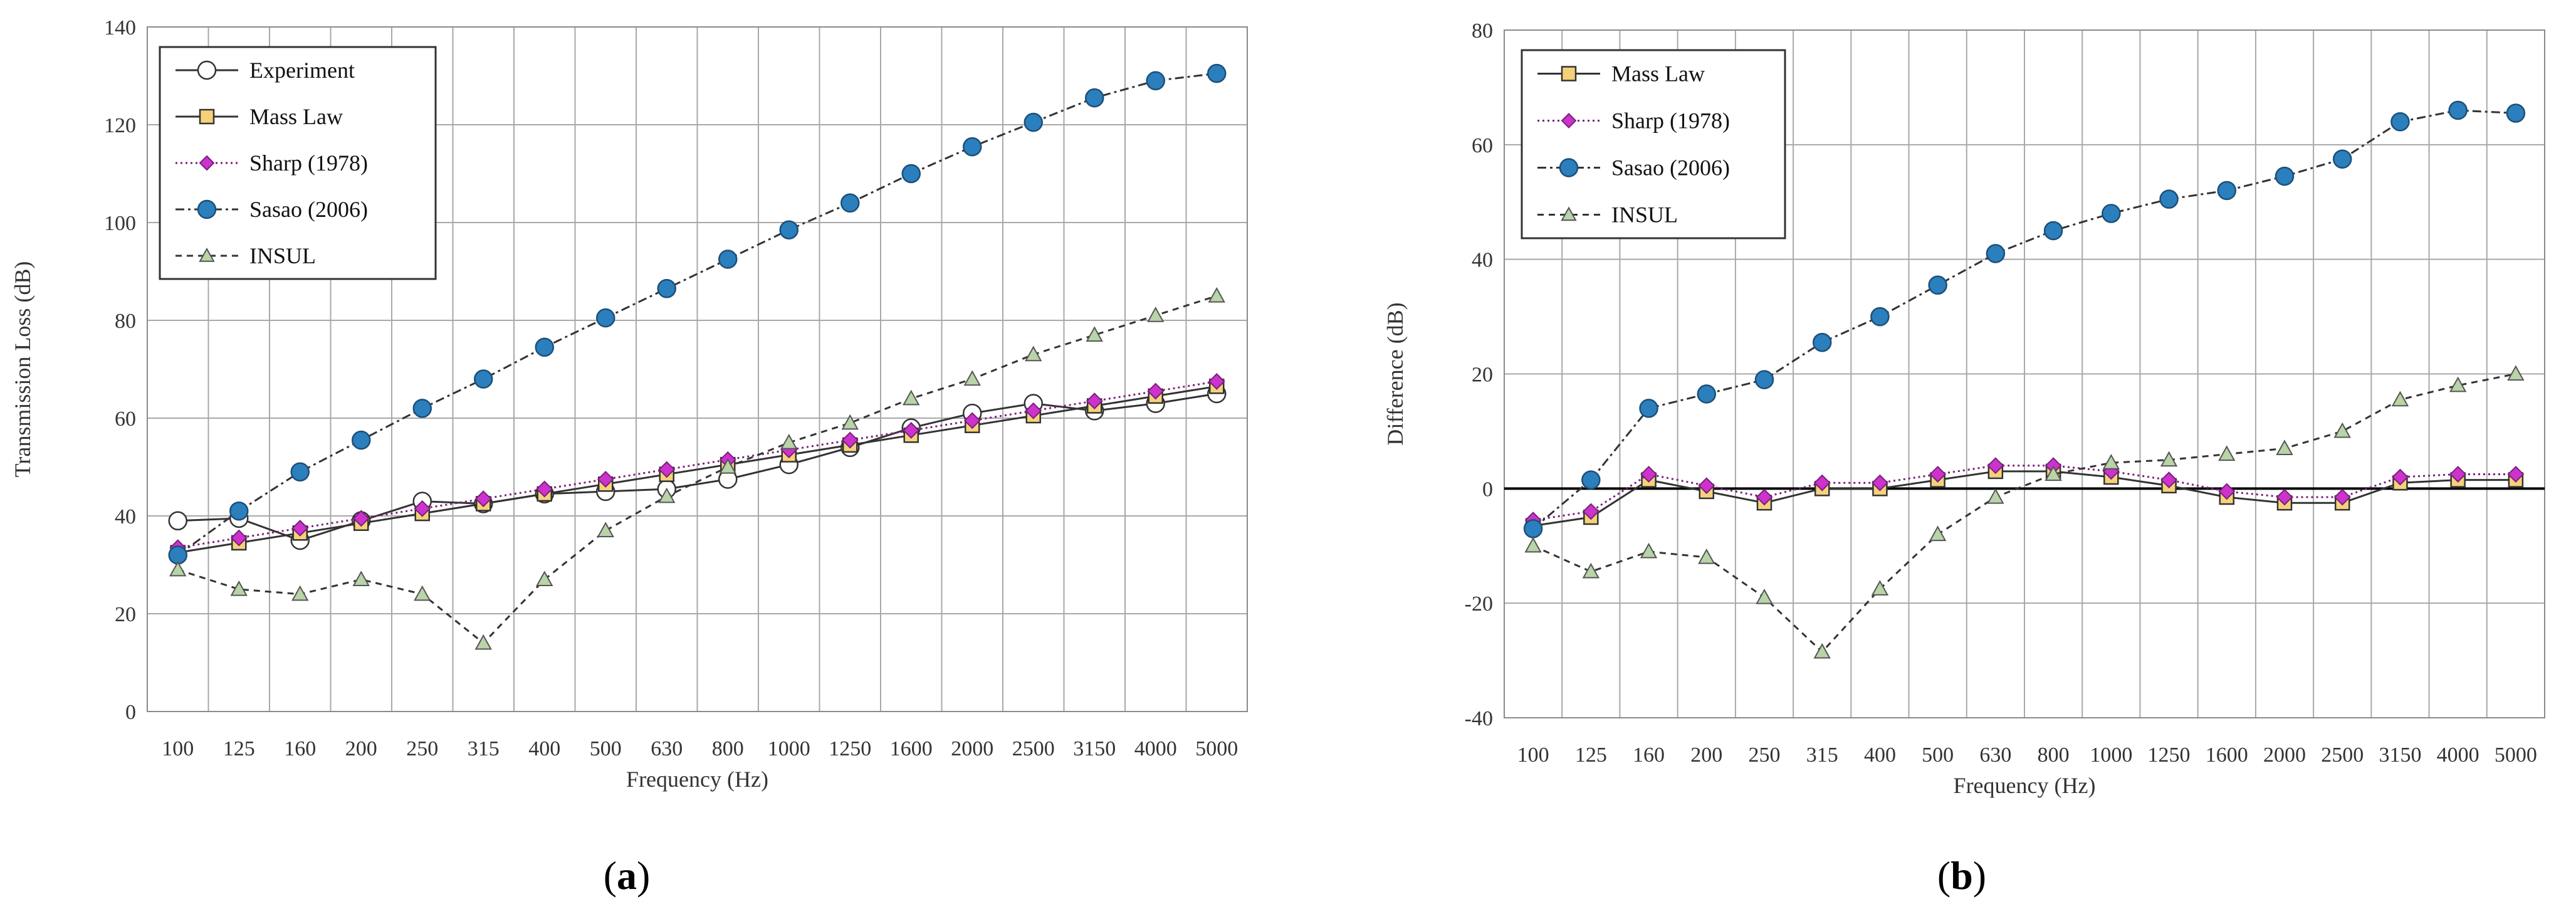 Image resolution: width=2576 pixels, height=914 pixels. Describe the element at coordinates (1487, 489) in the screenshot. I see `y-tick-label: 0` at that location.